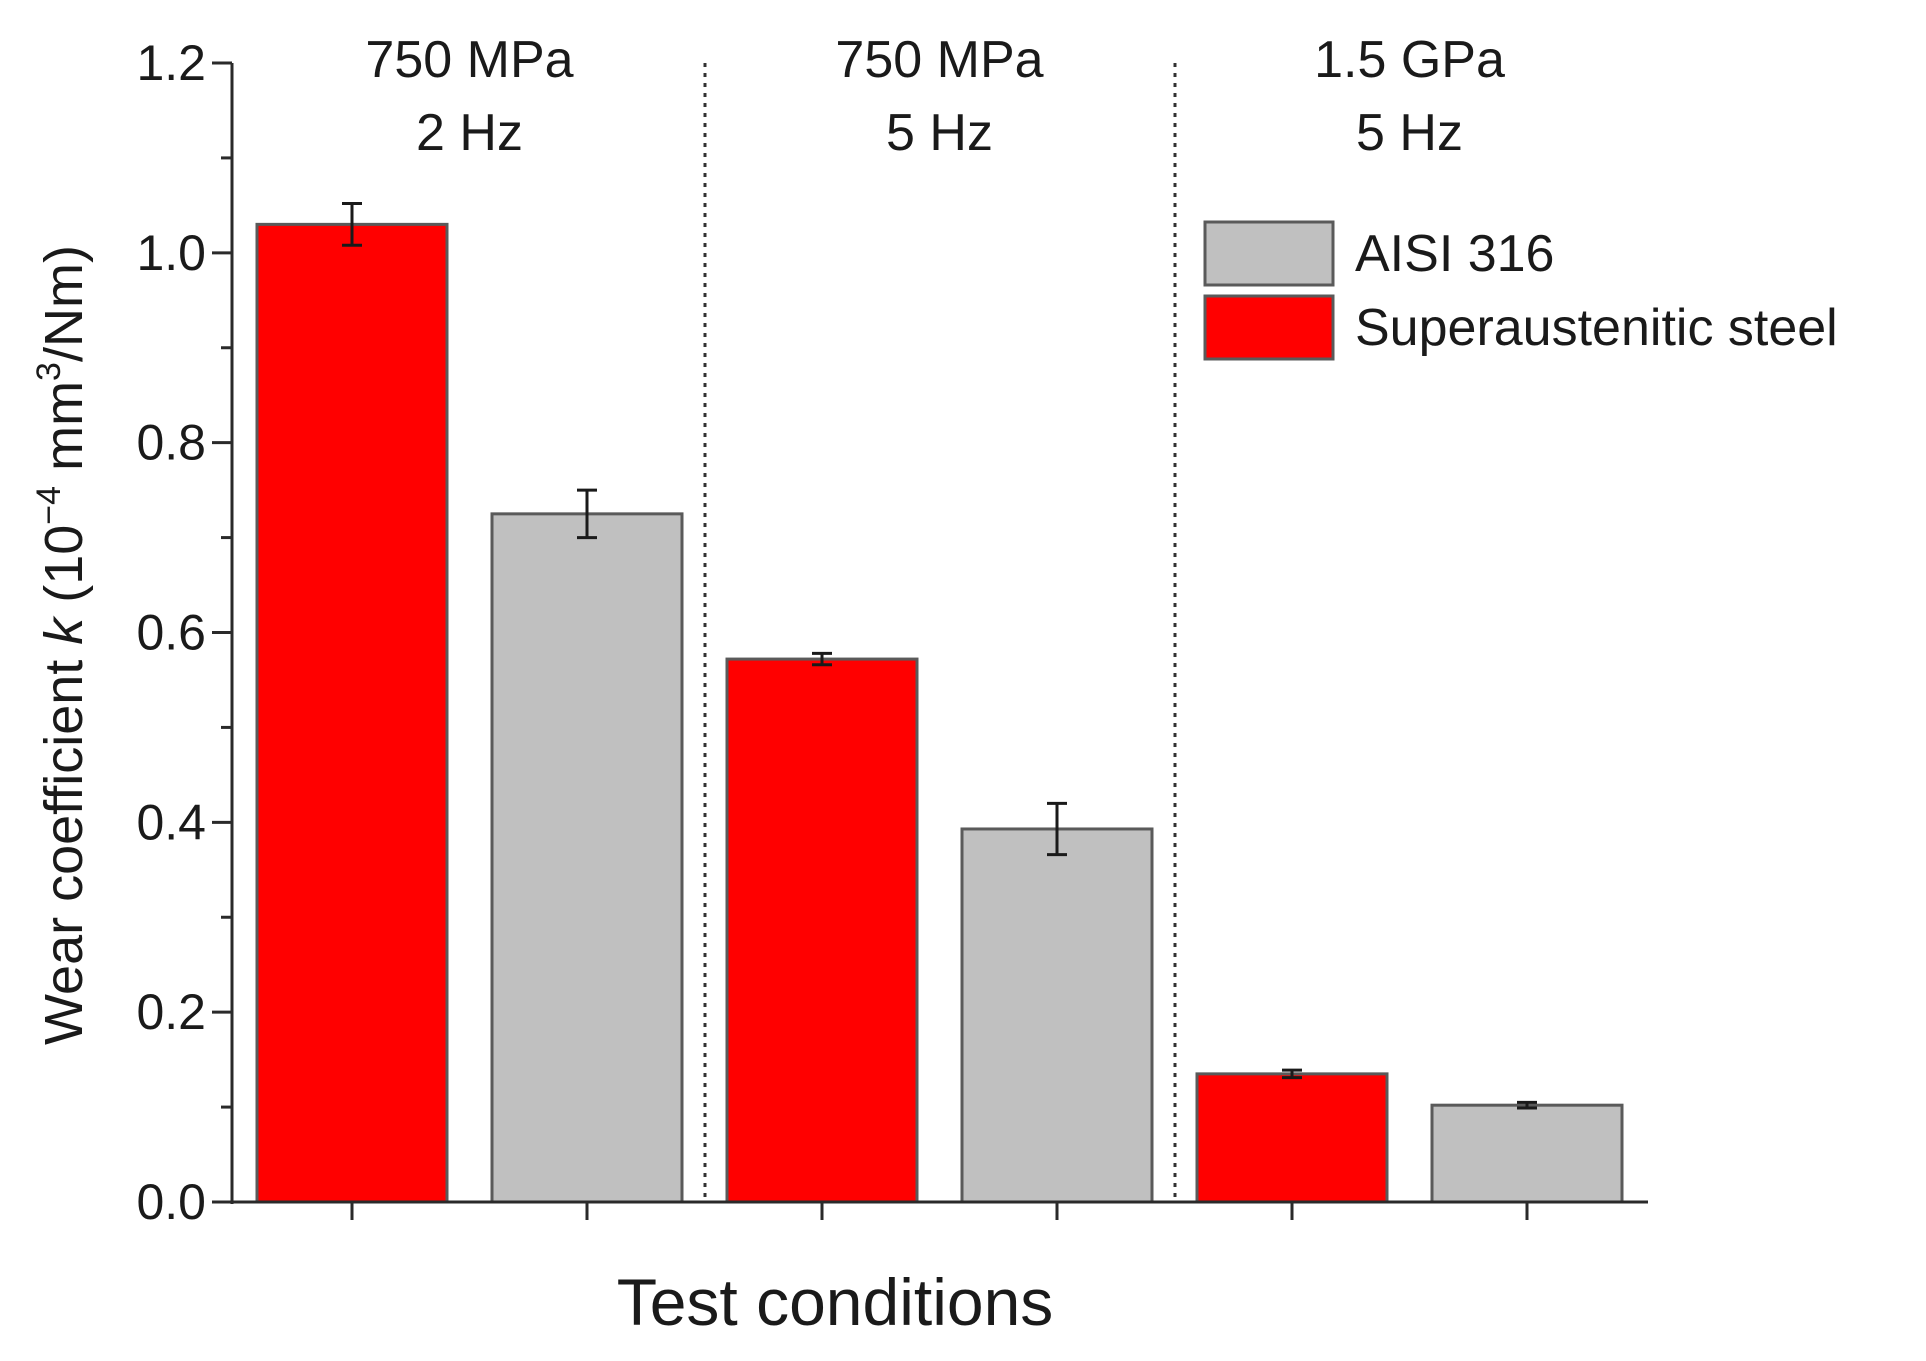 Image resolution: width=1926 pixels, height=1361 pixels. I want to click on y-axis-label: Wear coefficient k (10−4 mm3/Nm), so click(62, 645).